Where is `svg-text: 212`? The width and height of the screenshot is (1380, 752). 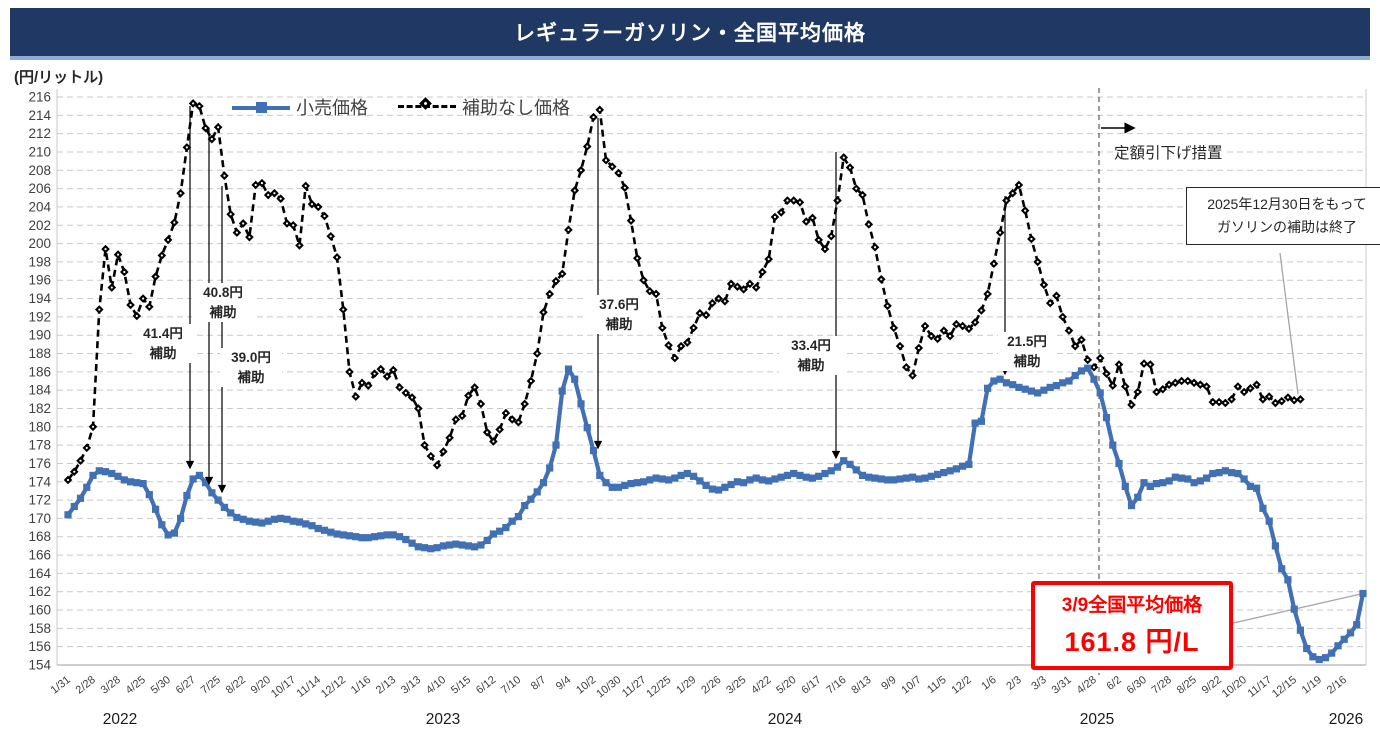
svg-text: 212 is located at coordinates (39, 133).